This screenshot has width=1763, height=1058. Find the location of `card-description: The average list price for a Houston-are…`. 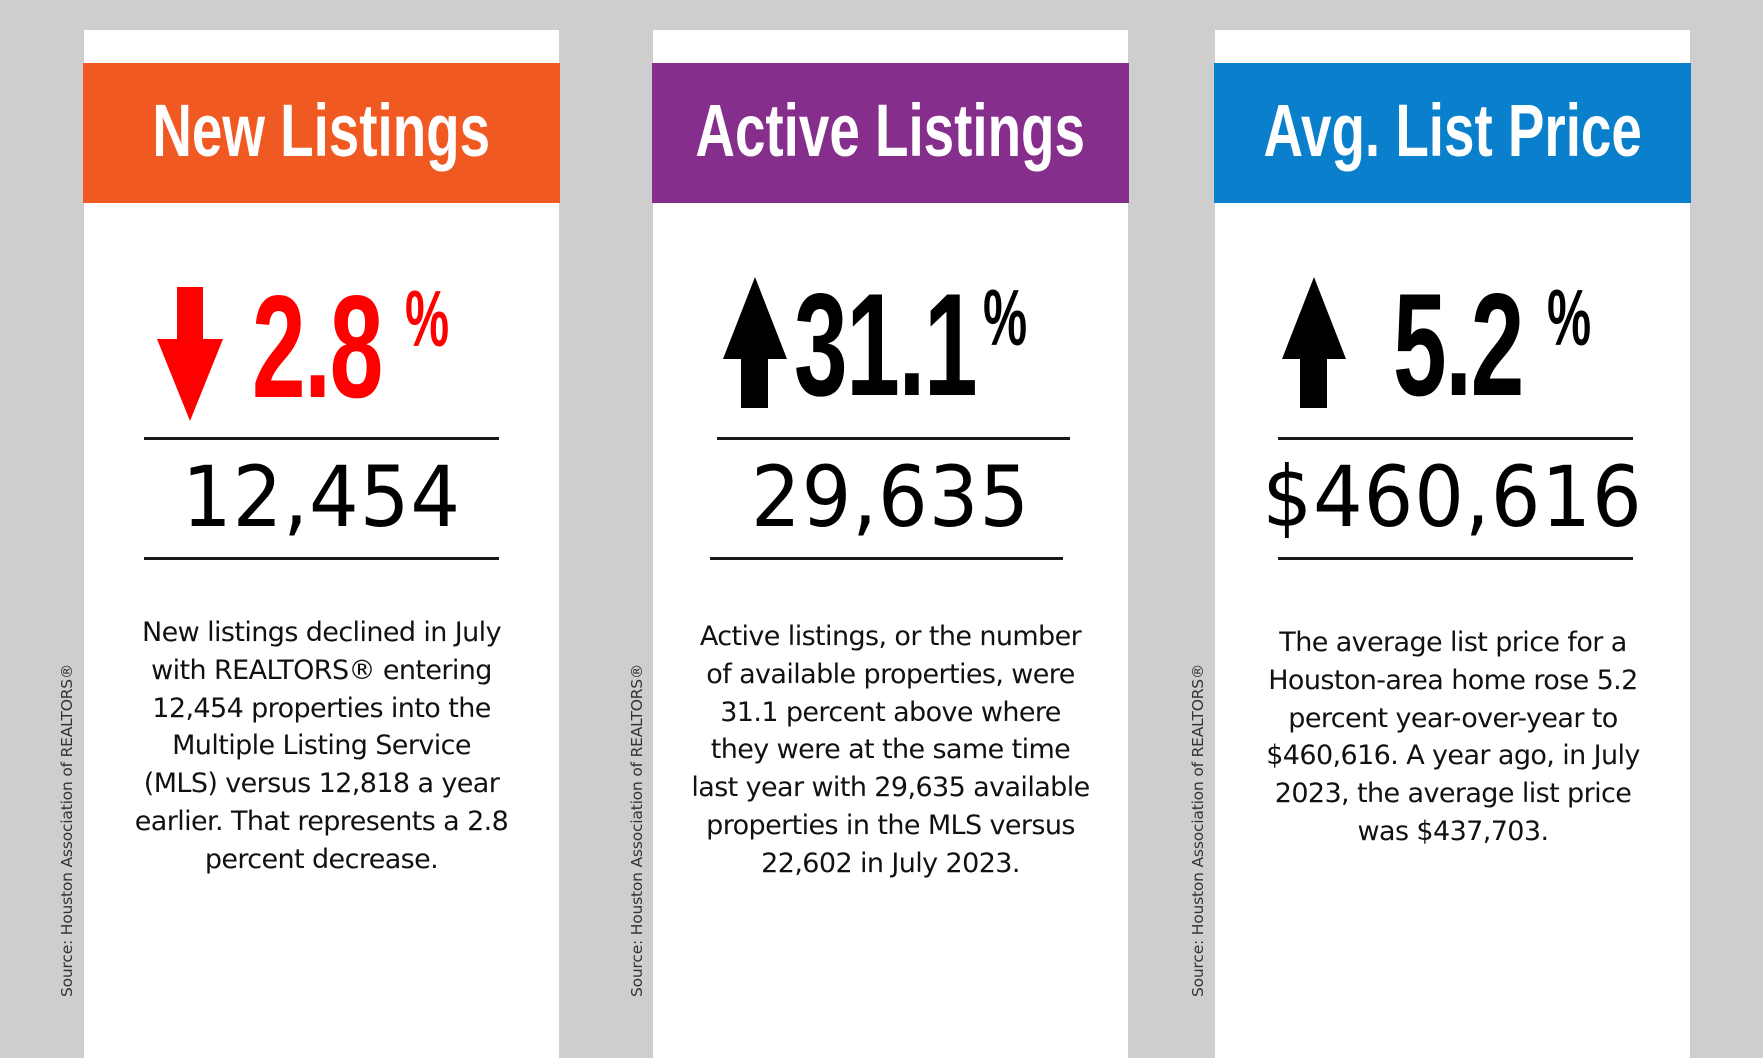

card-description: The average list price for a Houston-are… is located at coordinates (1453, 737).